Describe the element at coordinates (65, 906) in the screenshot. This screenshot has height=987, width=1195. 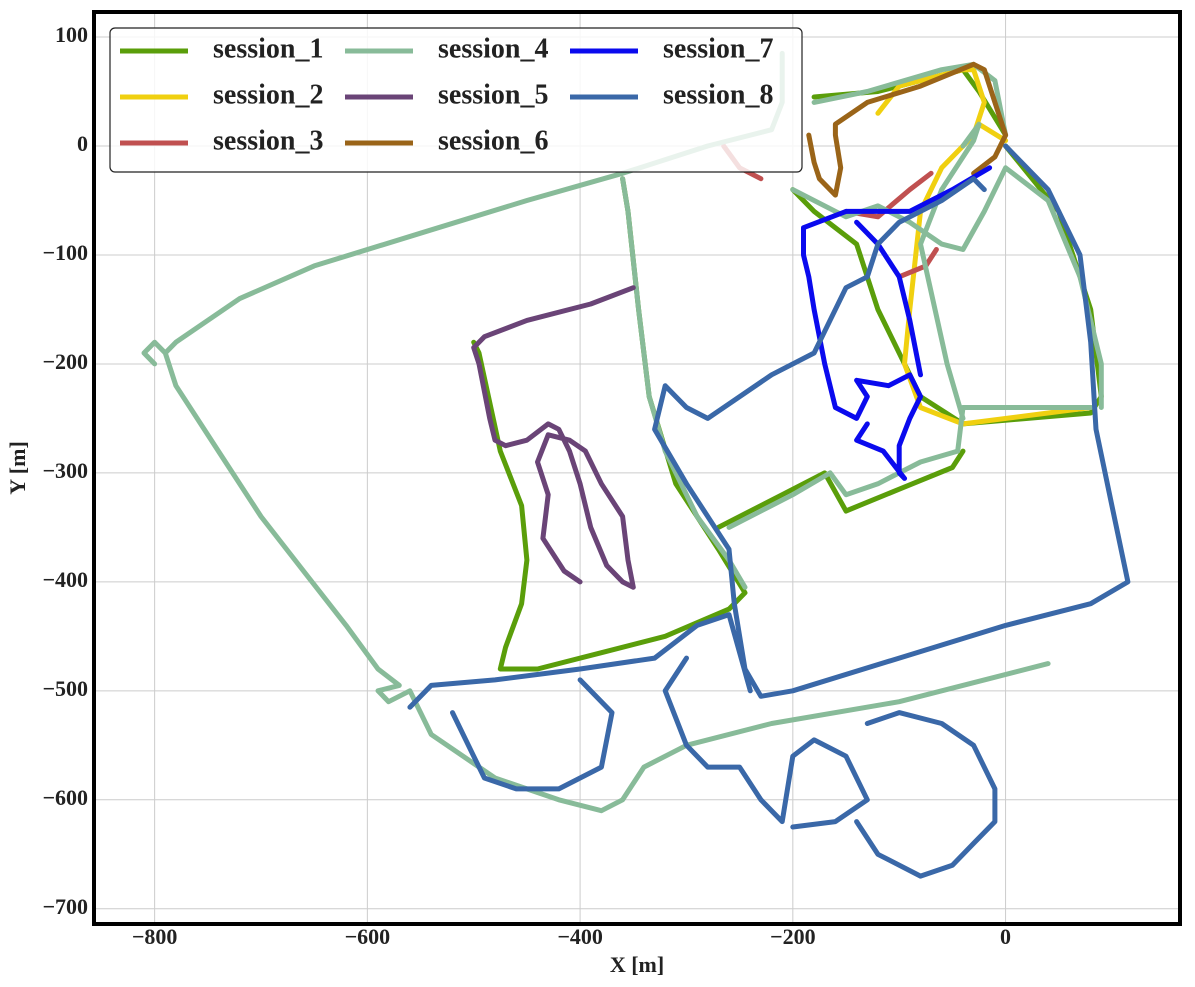
I see `y-tick-label: −700` at that location.